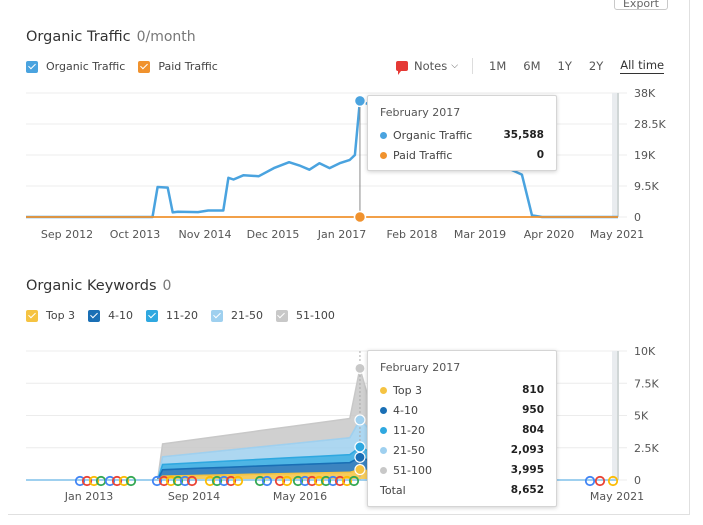 Image resolution: width=703 pixels, height=525 pixels. I want to click on 11-20-dot-icon, so click(383, 430).